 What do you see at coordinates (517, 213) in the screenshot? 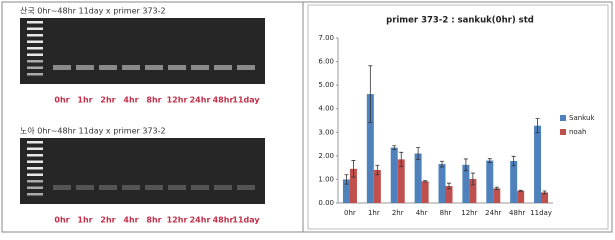
I see `x-tick-label: 48hr` at bounding box center [517, 213].